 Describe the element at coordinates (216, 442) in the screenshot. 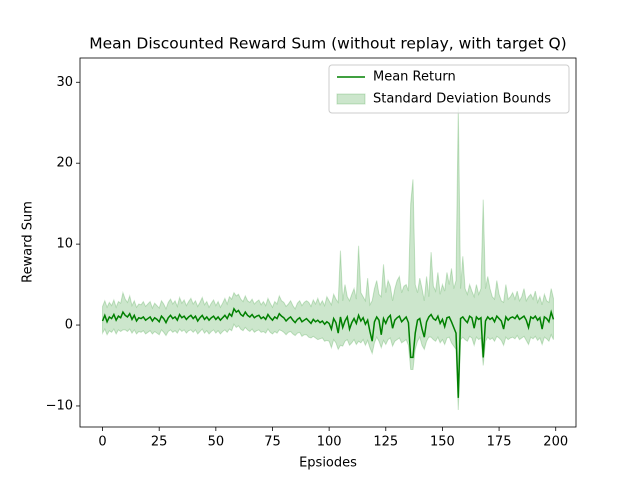

I see `x-tick-label: 50` at that location.